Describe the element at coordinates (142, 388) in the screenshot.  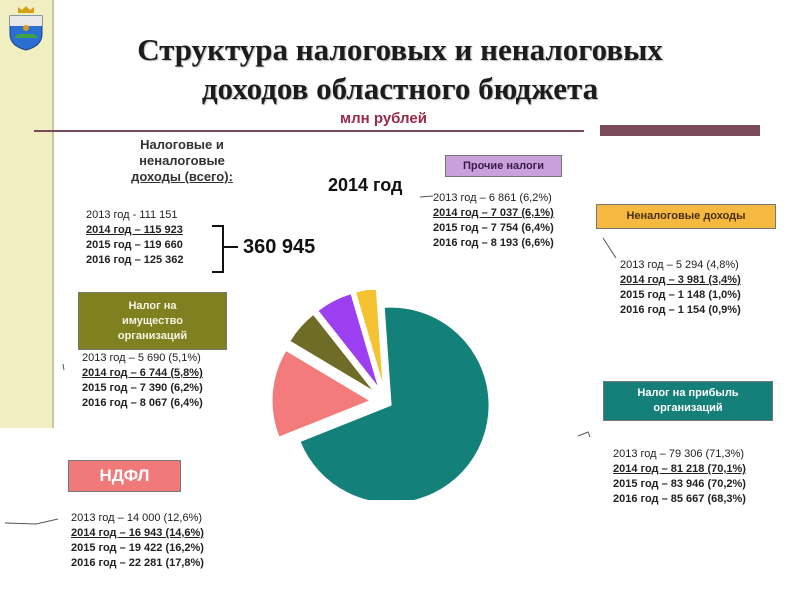
I see `imush-row-2015: 2015 год – 7 390 (6,2%)` at that location.